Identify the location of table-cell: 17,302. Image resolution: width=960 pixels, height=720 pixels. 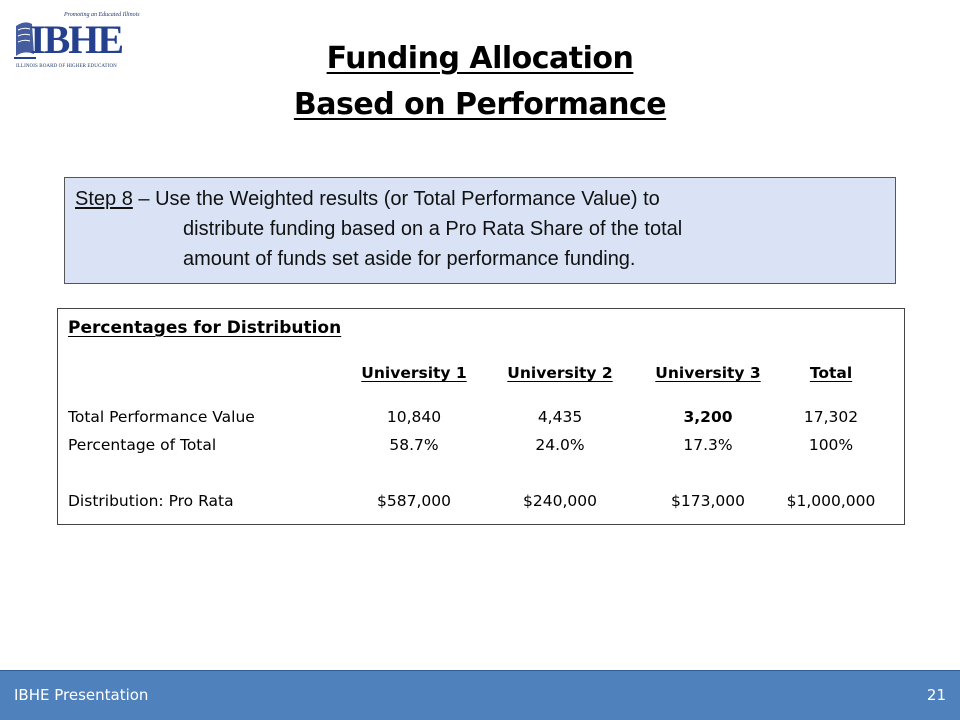
(831, 417).